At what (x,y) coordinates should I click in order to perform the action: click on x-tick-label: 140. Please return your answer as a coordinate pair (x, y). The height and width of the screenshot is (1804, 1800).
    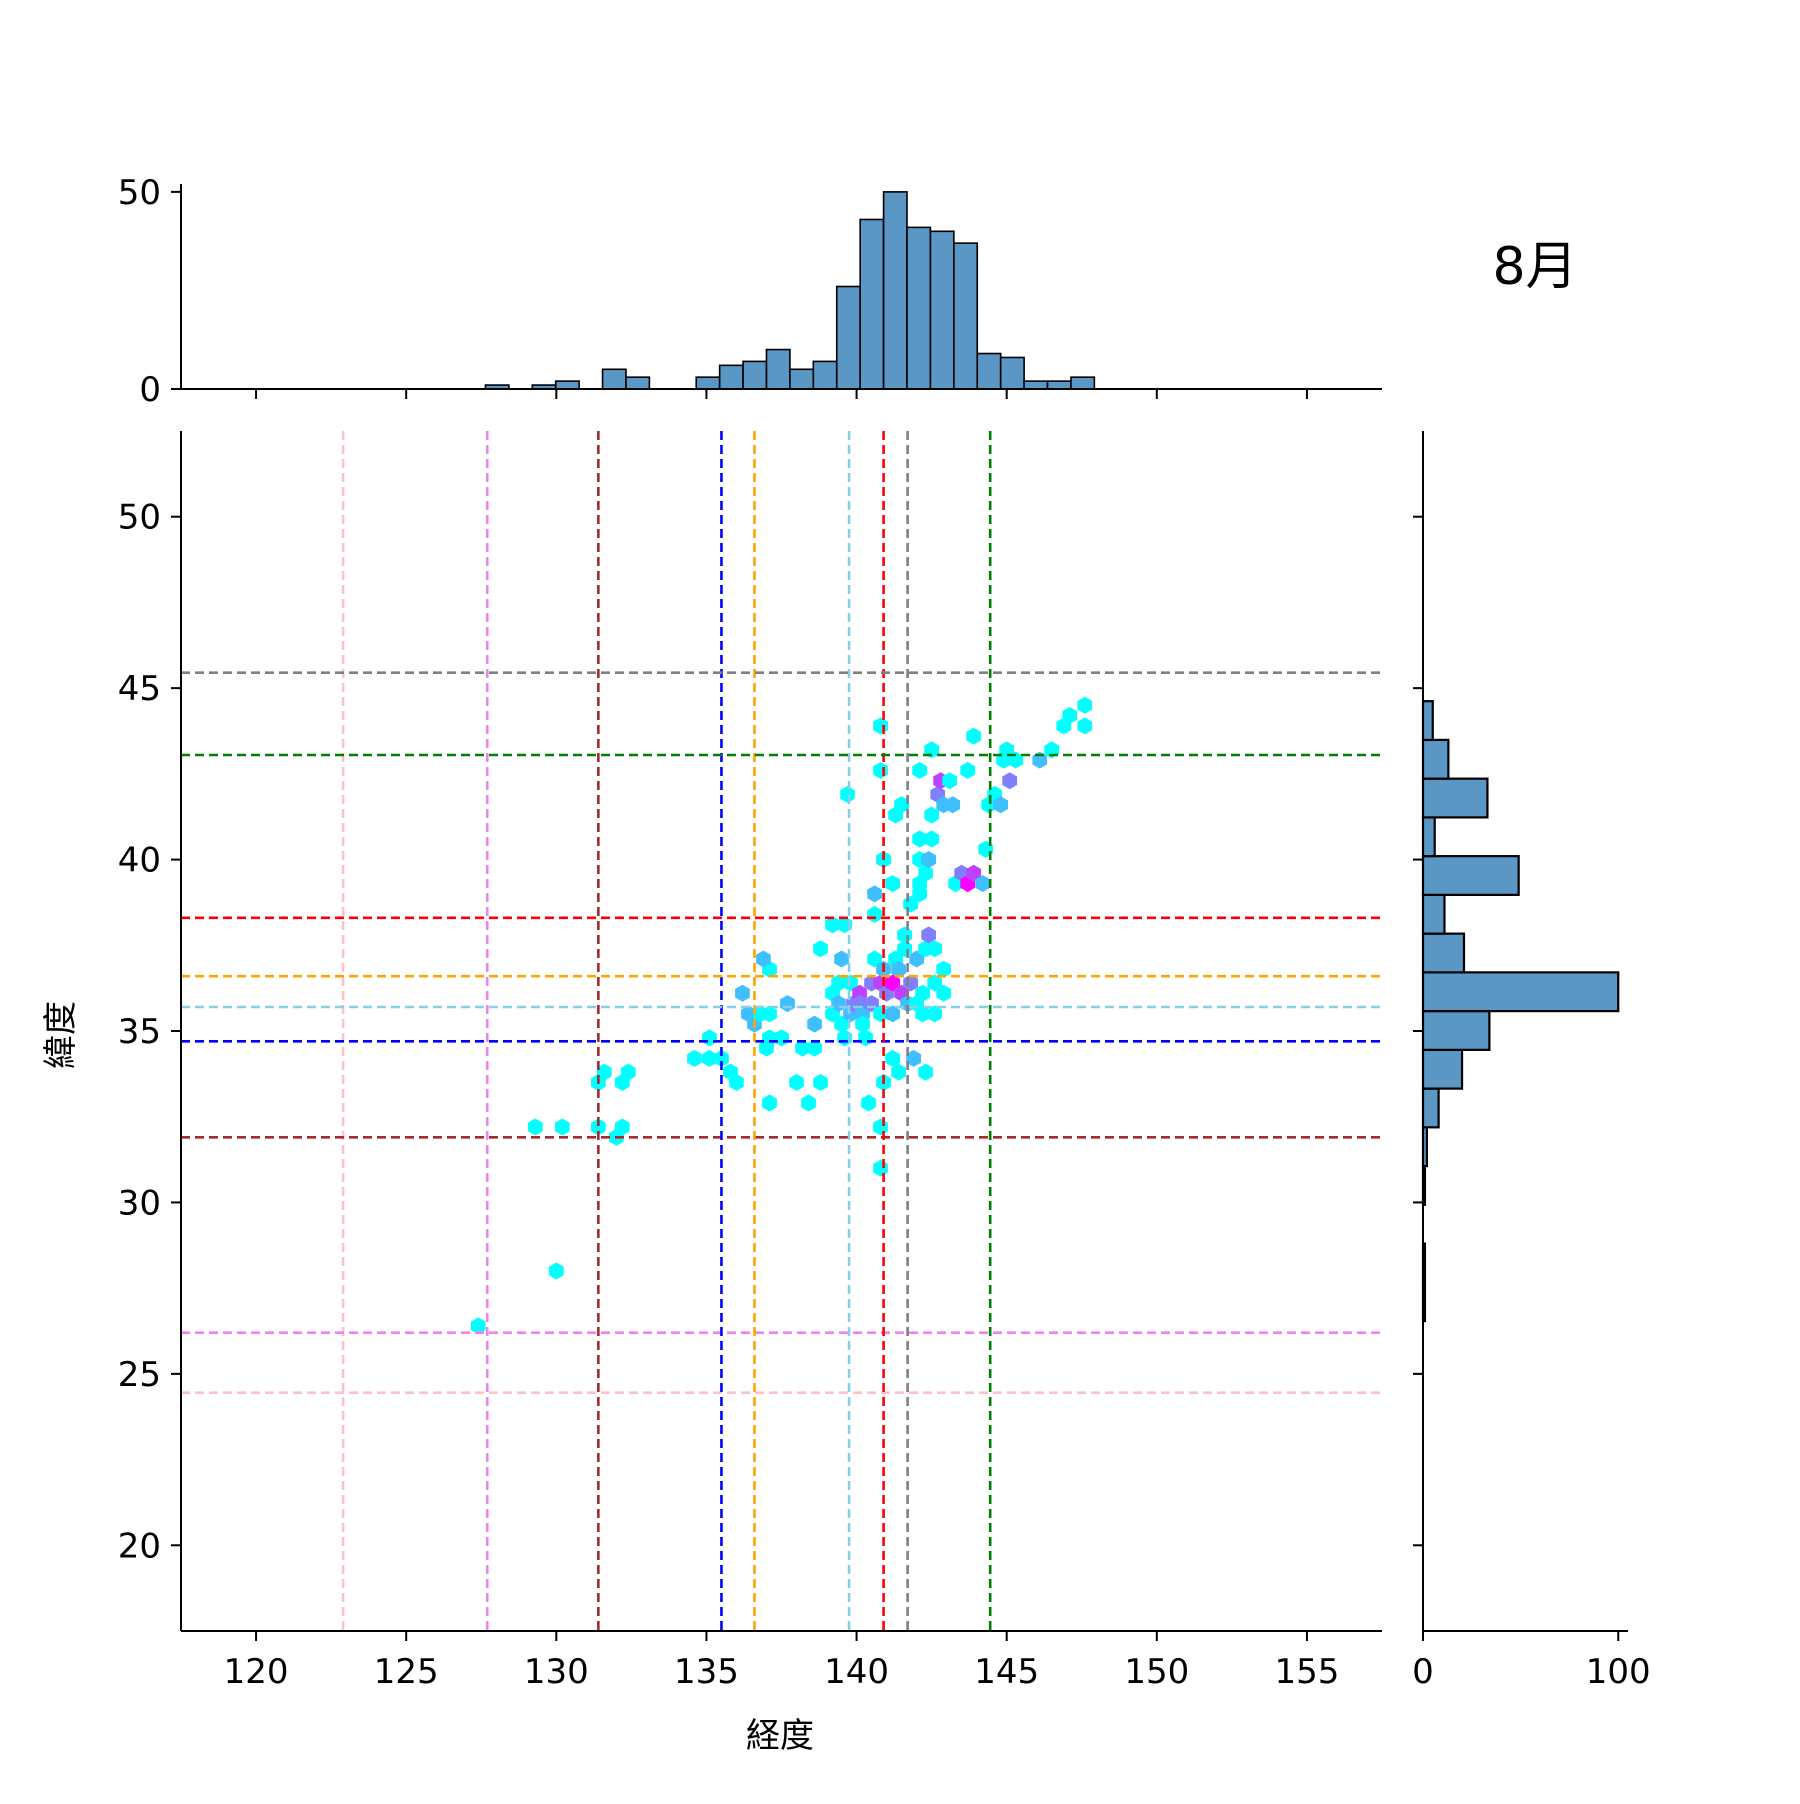
    Looking at the image, I should click on (856, 1672).